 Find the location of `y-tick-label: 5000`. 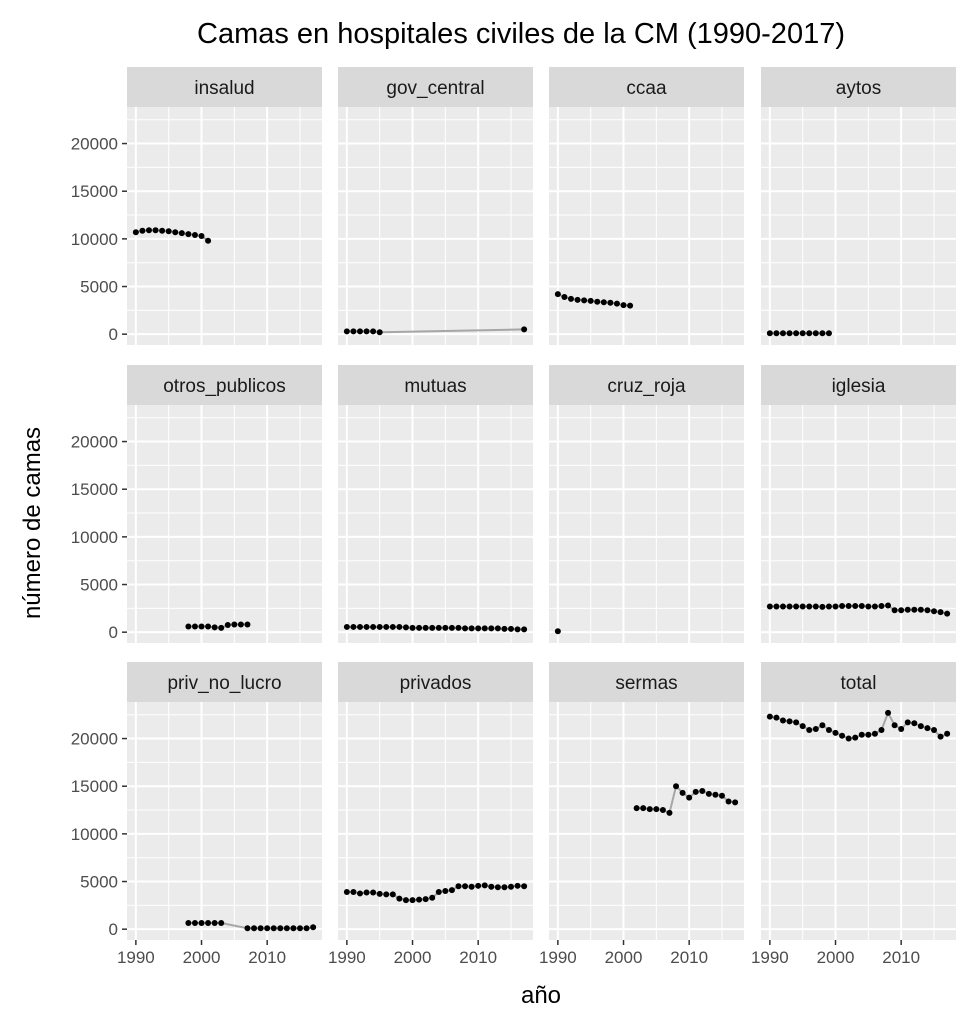

y-tick-label: 5000 is located at coordinates (99, 287).